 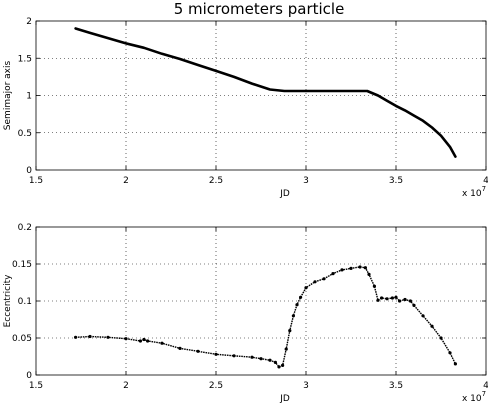 What do you see at coordinates (25, 302) in the screenshot?
I see `y-tick-label: 0.1` at bounding box center [25, 302].